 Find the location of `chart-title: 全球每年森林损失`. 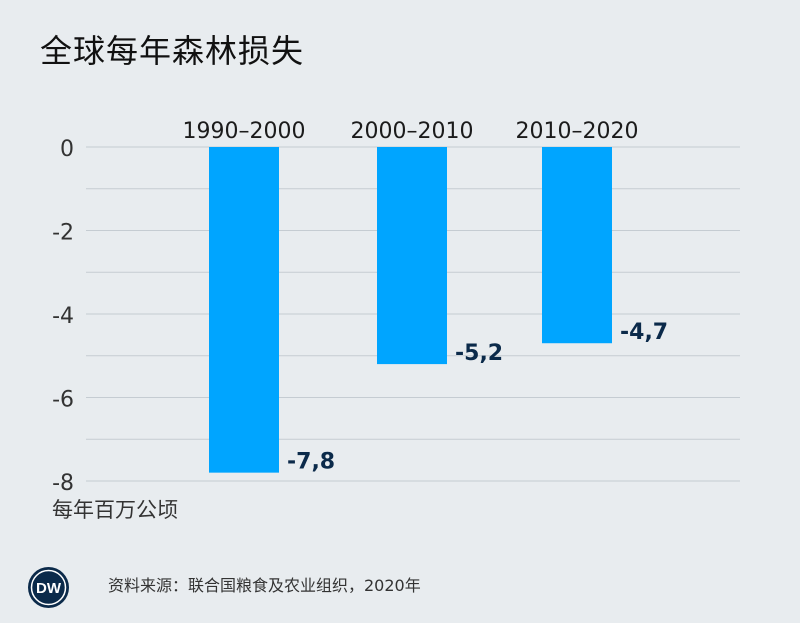

chart-title: 全球每年森林损失 is located at coordinates (172, 51).